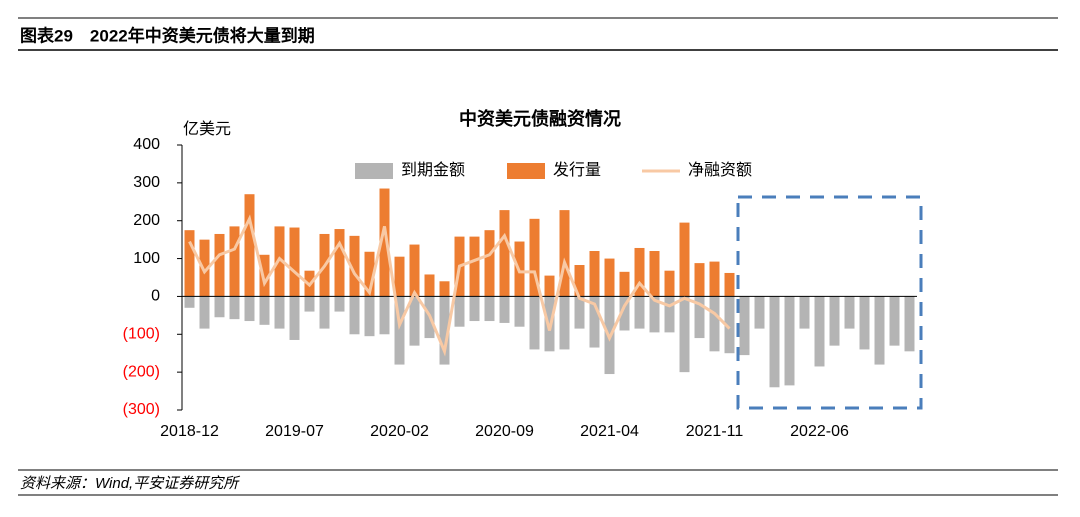 This screenshot has width=1080, height=517. What do you see at coordinates (167, 35) in the screenshot?
I see `header-title: 图表29 2022年中资美元债将大量到期` at bounding box center [167, 35].